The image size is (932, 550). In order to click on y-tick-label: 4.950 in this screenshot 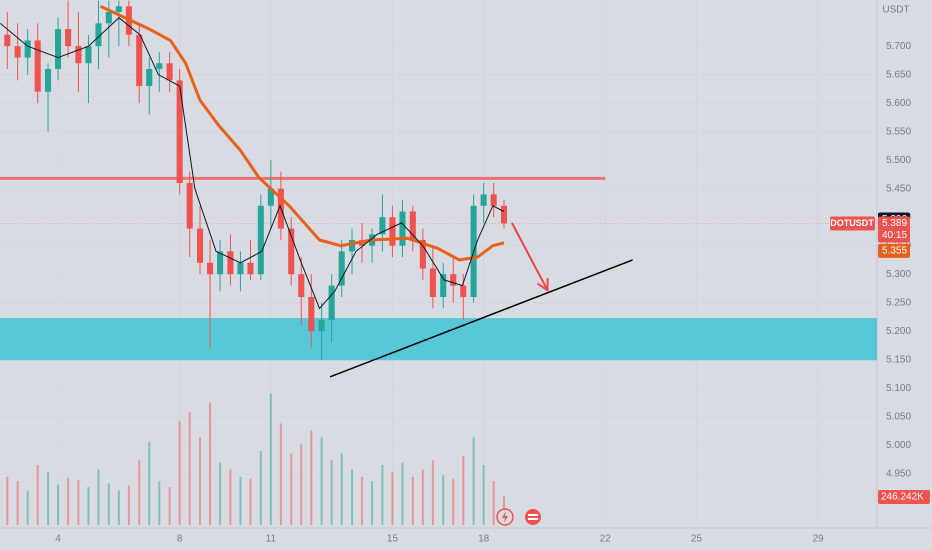, I will do `click(898, 473)`.